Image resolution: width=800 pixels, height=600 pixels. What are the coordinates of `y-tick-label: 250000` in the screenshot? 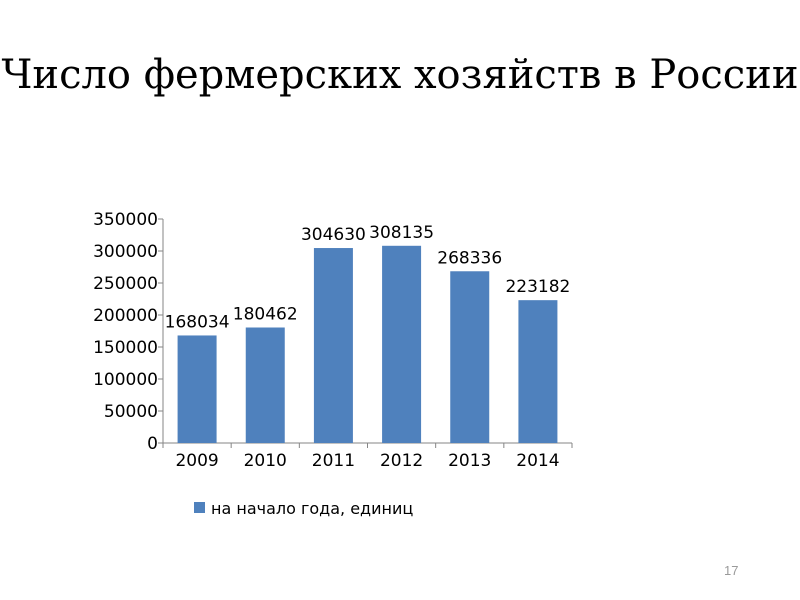 It's located at (125, 284).